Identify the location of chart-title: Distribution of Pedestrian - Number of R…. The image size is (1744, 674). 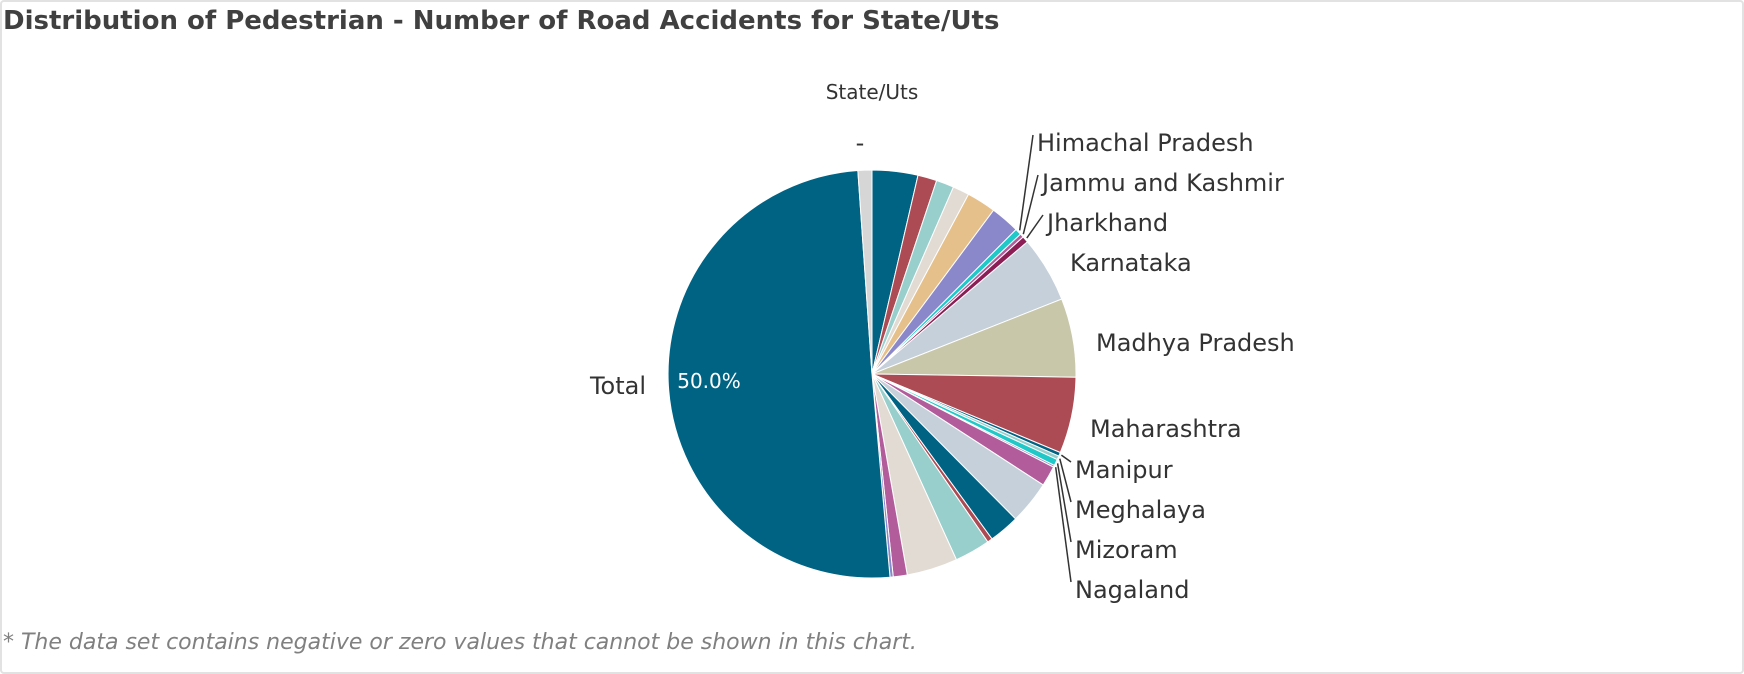
(501, 21).